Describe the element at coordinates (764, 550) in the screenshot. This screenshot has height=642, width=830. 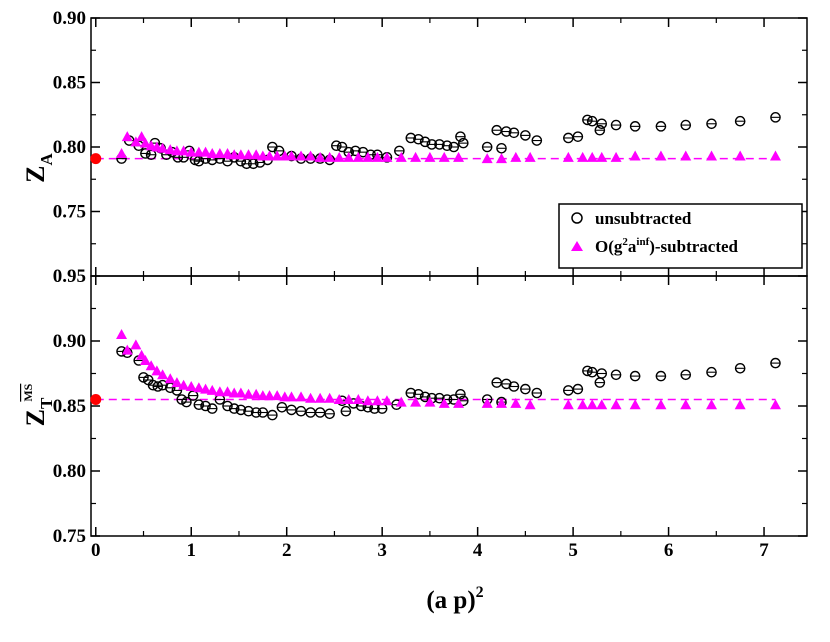
I see `x-tick-label: 7` at that location.